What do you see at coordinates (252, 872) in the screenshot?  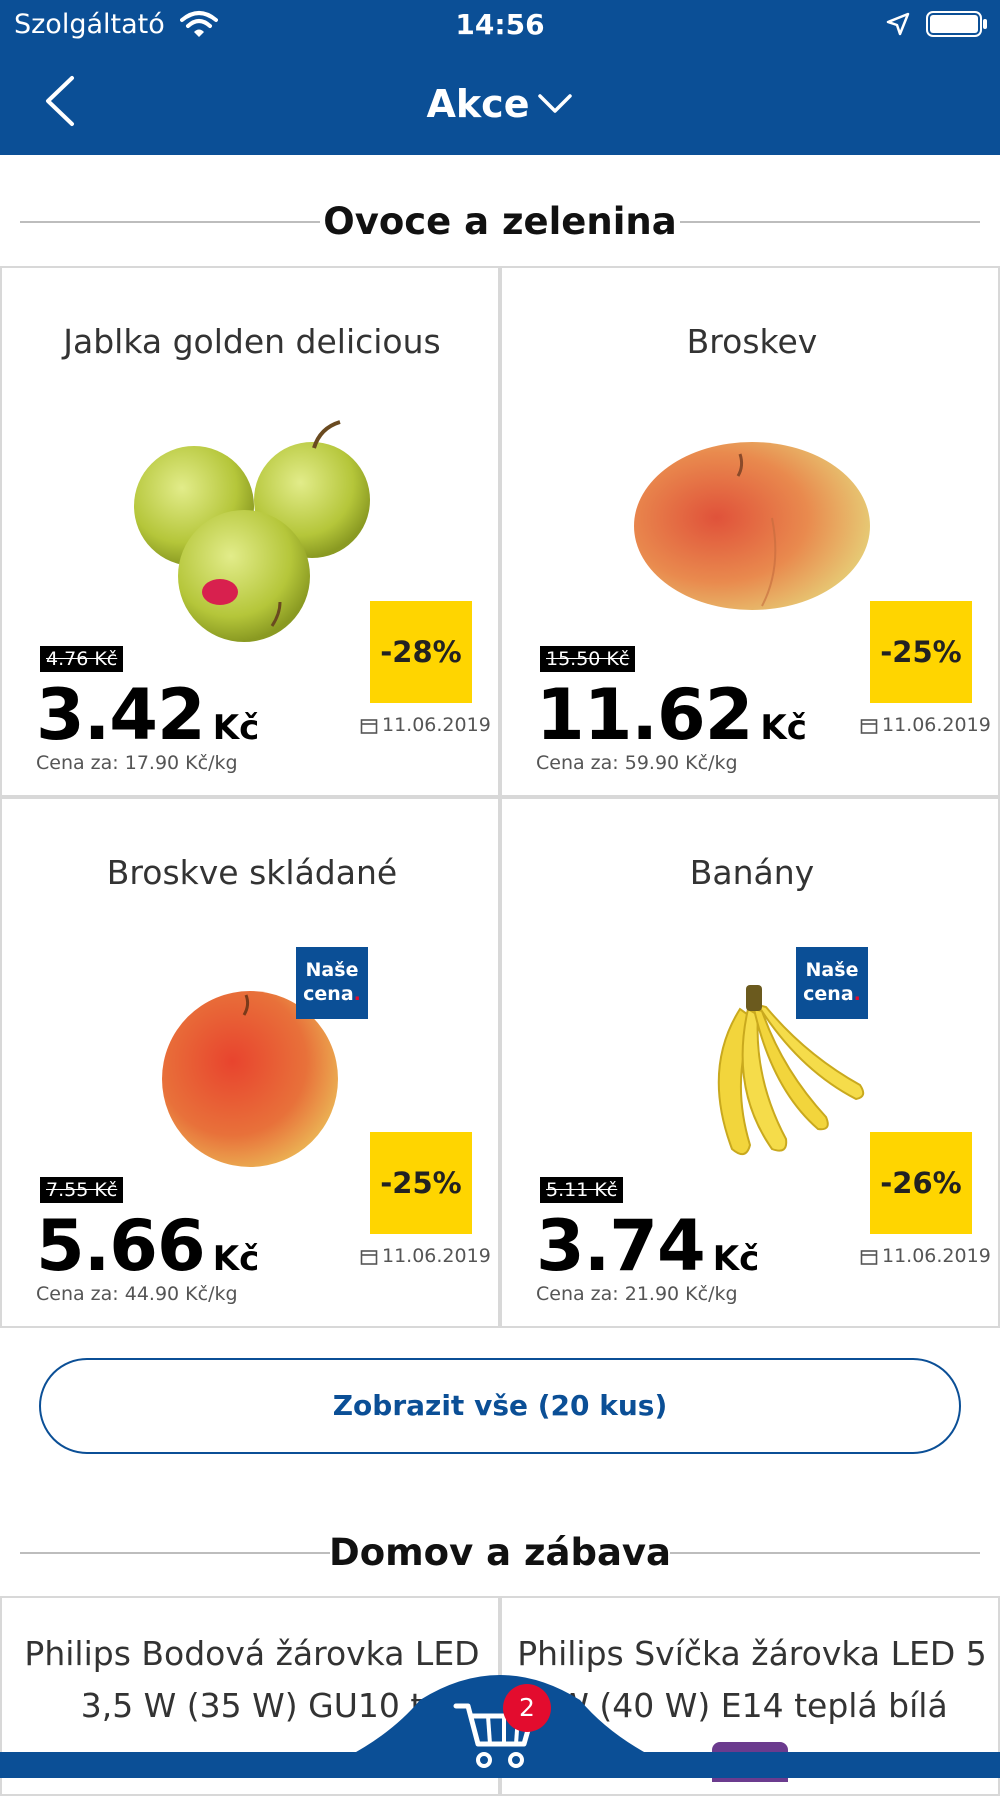 I see `product-name: Broskve skládané` at bounding box center [252, 872].